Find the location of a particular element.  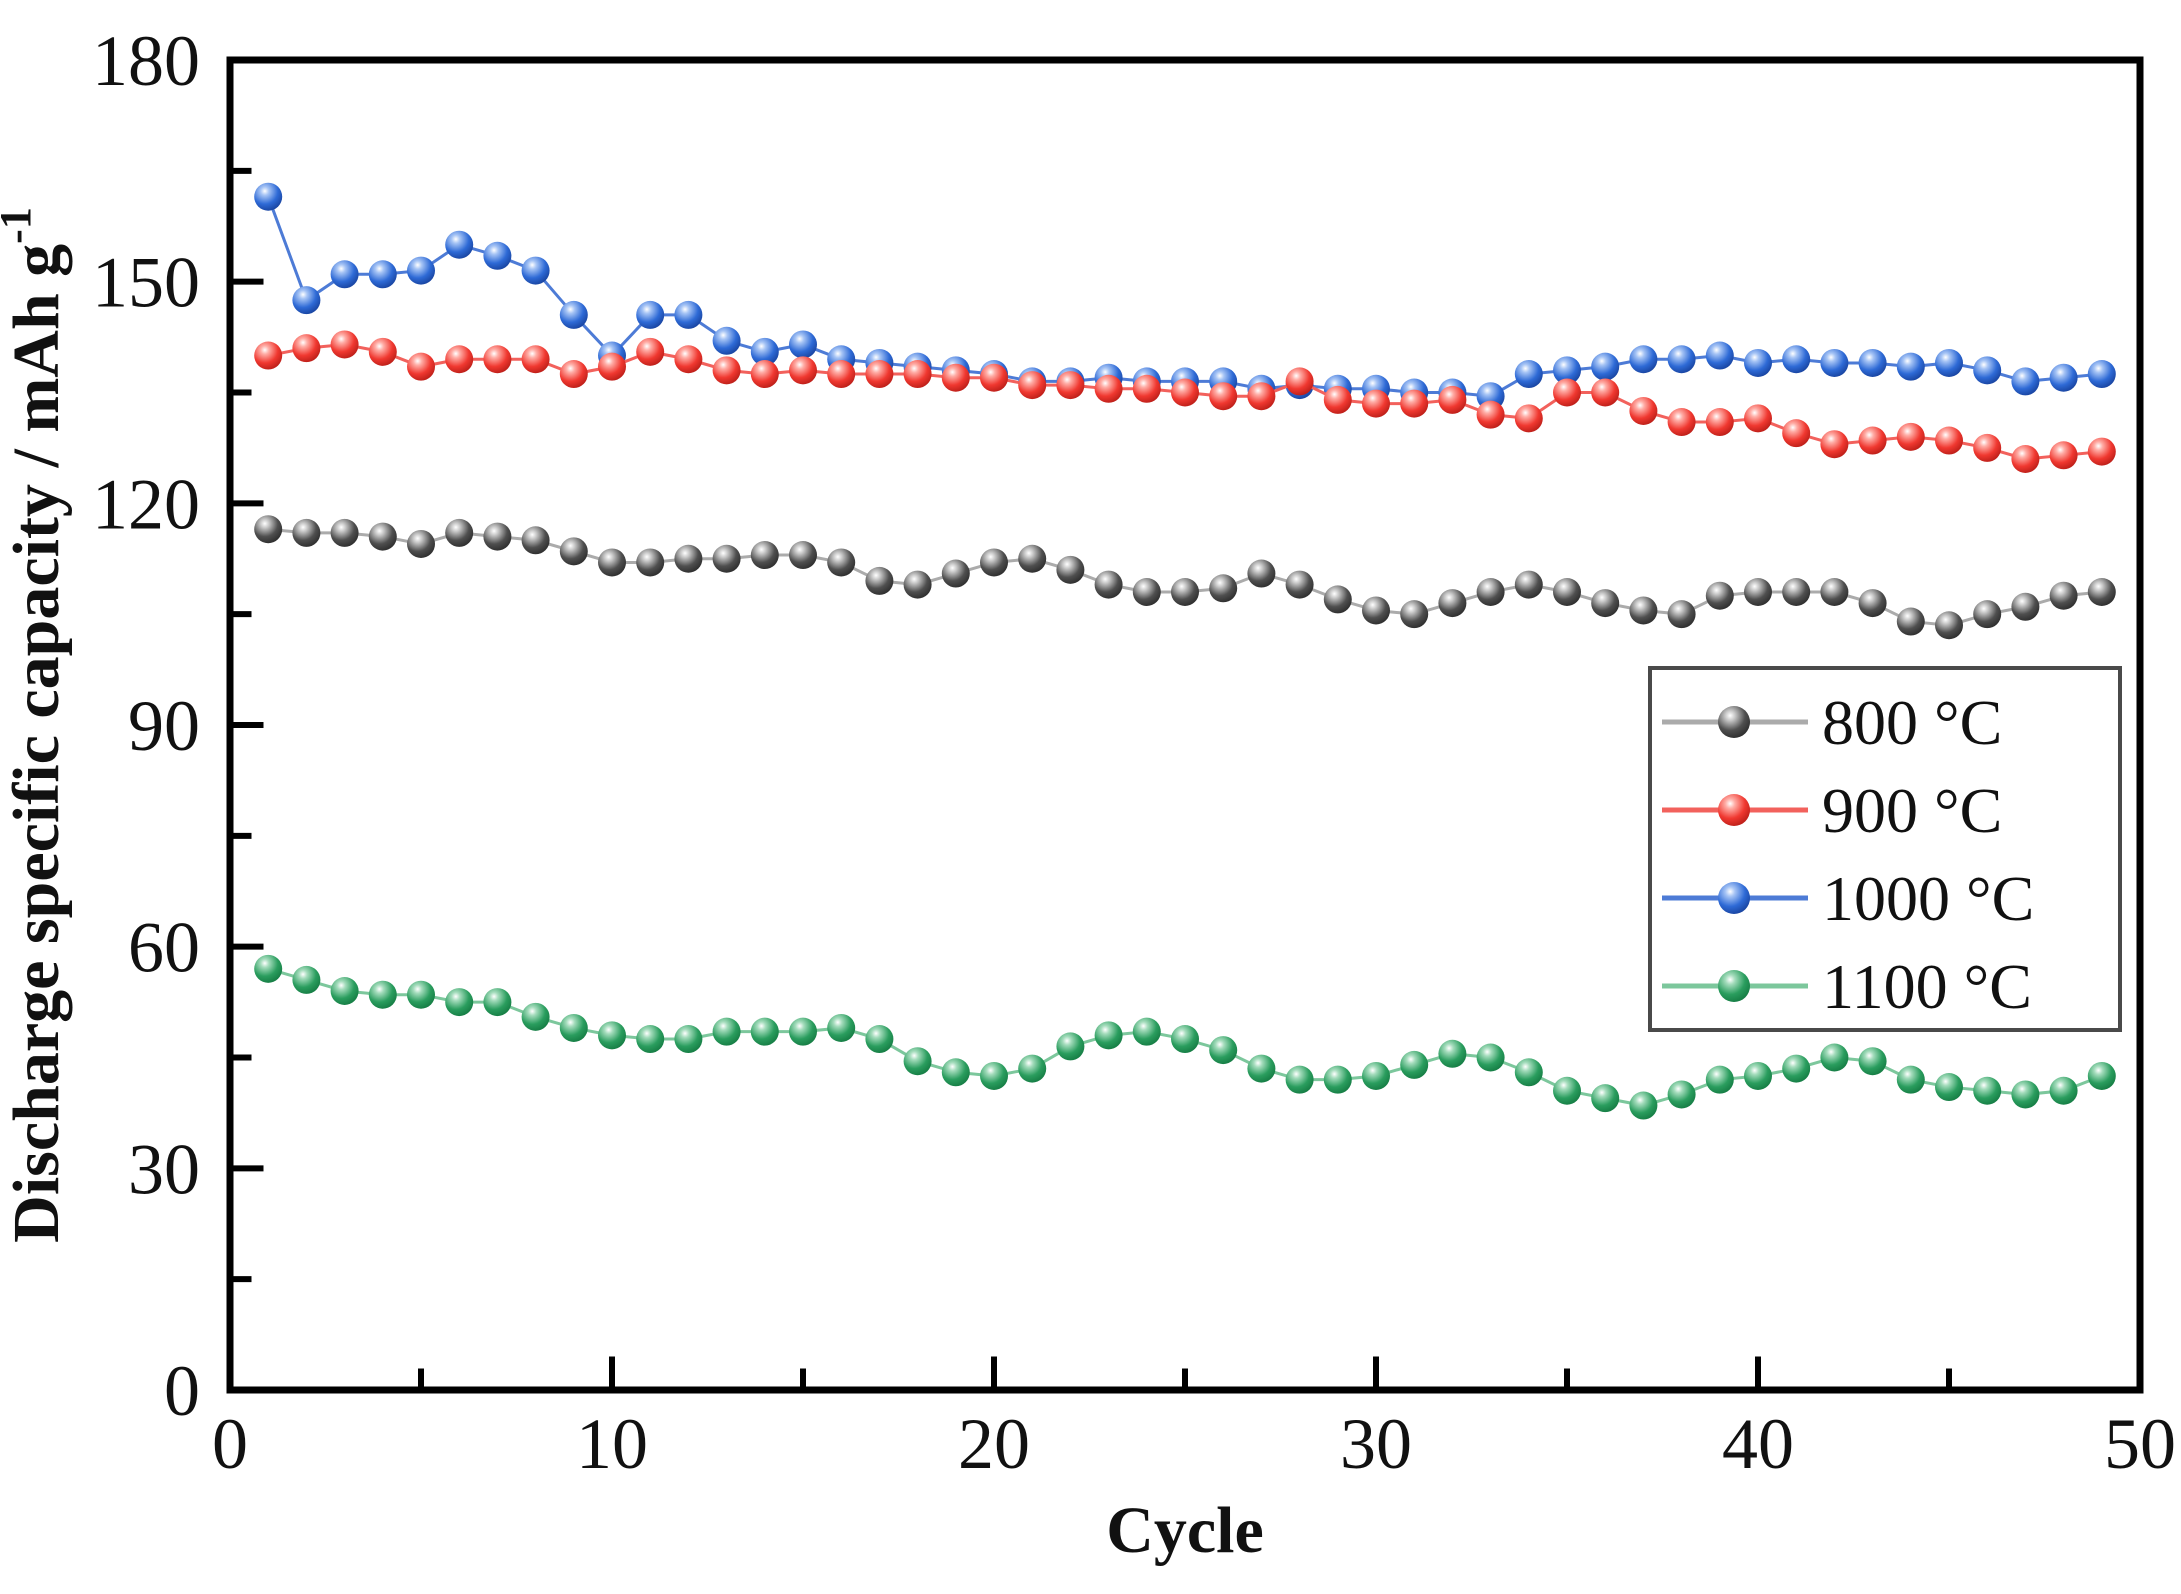

y-tick-label: 0 is located at coordinates (182, 1391).